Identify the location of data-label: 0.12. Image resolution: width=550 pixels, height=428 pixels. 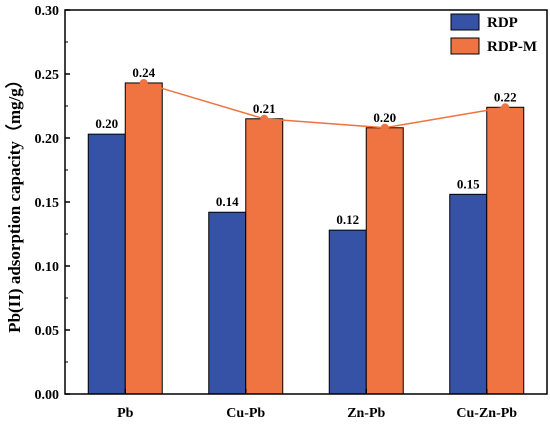
(347, 219).